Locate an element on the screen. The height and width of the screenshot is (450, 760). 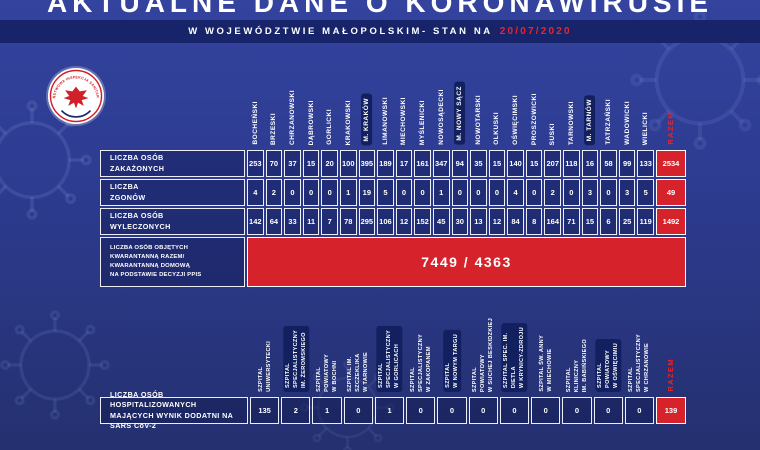
county-column-header: MYŚLENICKI is located at coordinates (422, 105).